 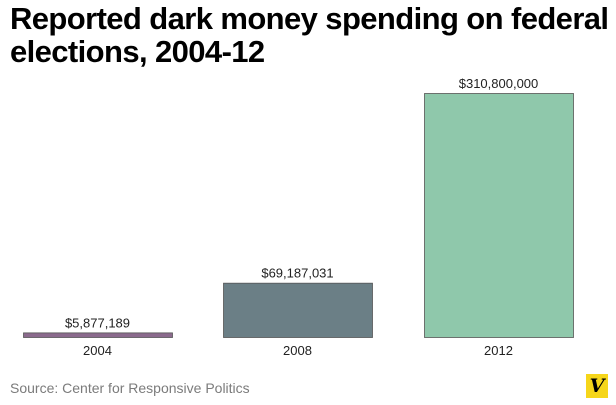 What do you see at coordinates (130, 388) in the screenshot?
I see `source-note: Source: Center for Responsive Politics` at bounding box center [130, 388].